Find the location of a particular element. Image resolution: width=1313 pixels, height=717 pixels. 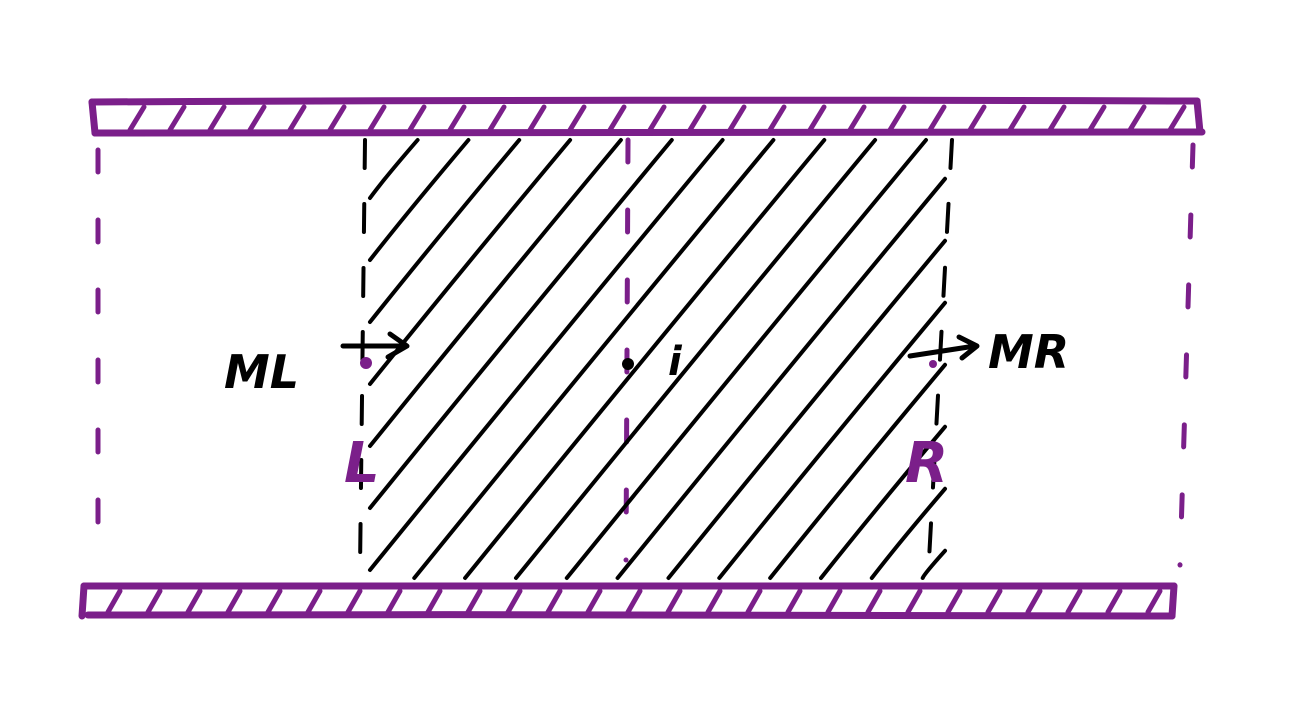

right-outer-boundary is located at coordinates (1186, 355).